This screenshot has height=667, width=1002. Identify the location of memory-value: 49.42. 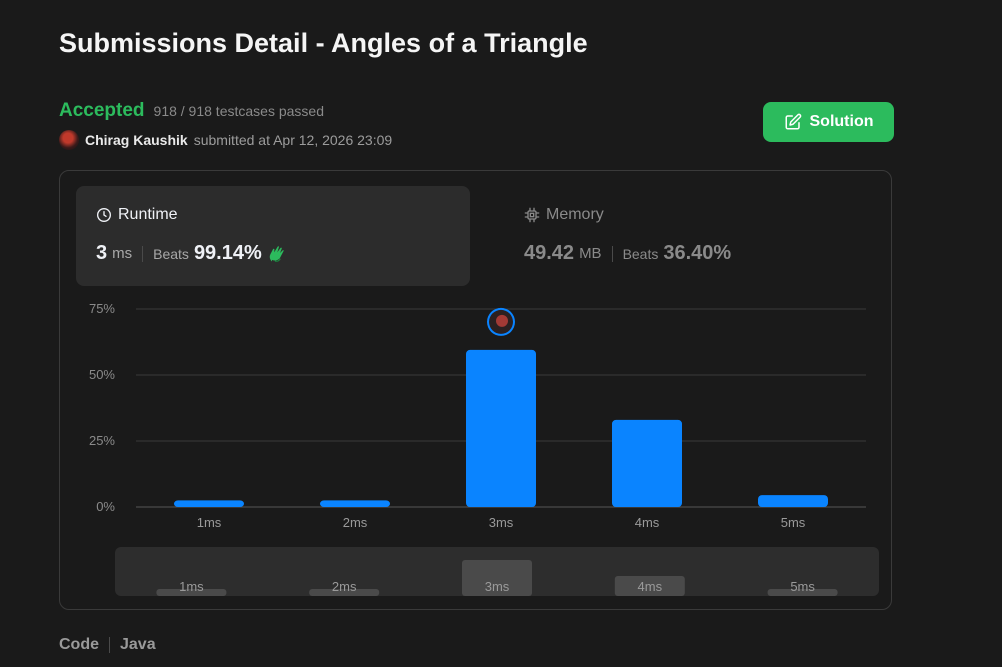
(549, 253).